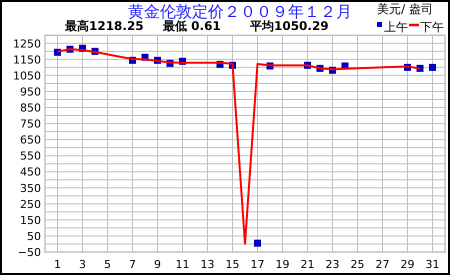 The image size is (450, 275). Describe the element at coordinates (27, 59) in the screenshot. I see `y-tick-label: 1150` at that location.